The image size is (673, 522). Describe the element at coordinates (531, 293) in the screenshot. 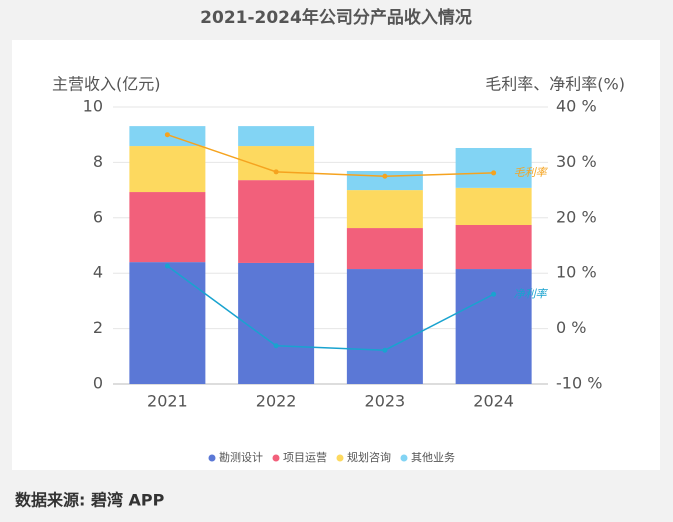

I see `line-label: 净利率` at that location.